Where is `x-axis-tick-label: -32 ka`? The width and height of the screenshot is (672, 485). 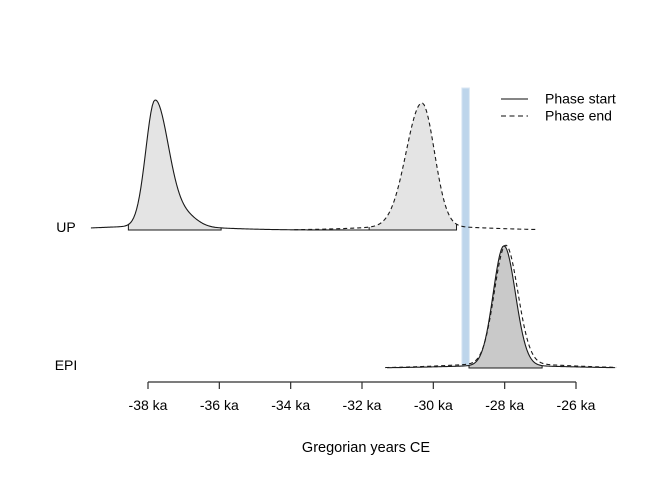
x-axis-tick-label: -32 ka is located at coordinates (362, 405).